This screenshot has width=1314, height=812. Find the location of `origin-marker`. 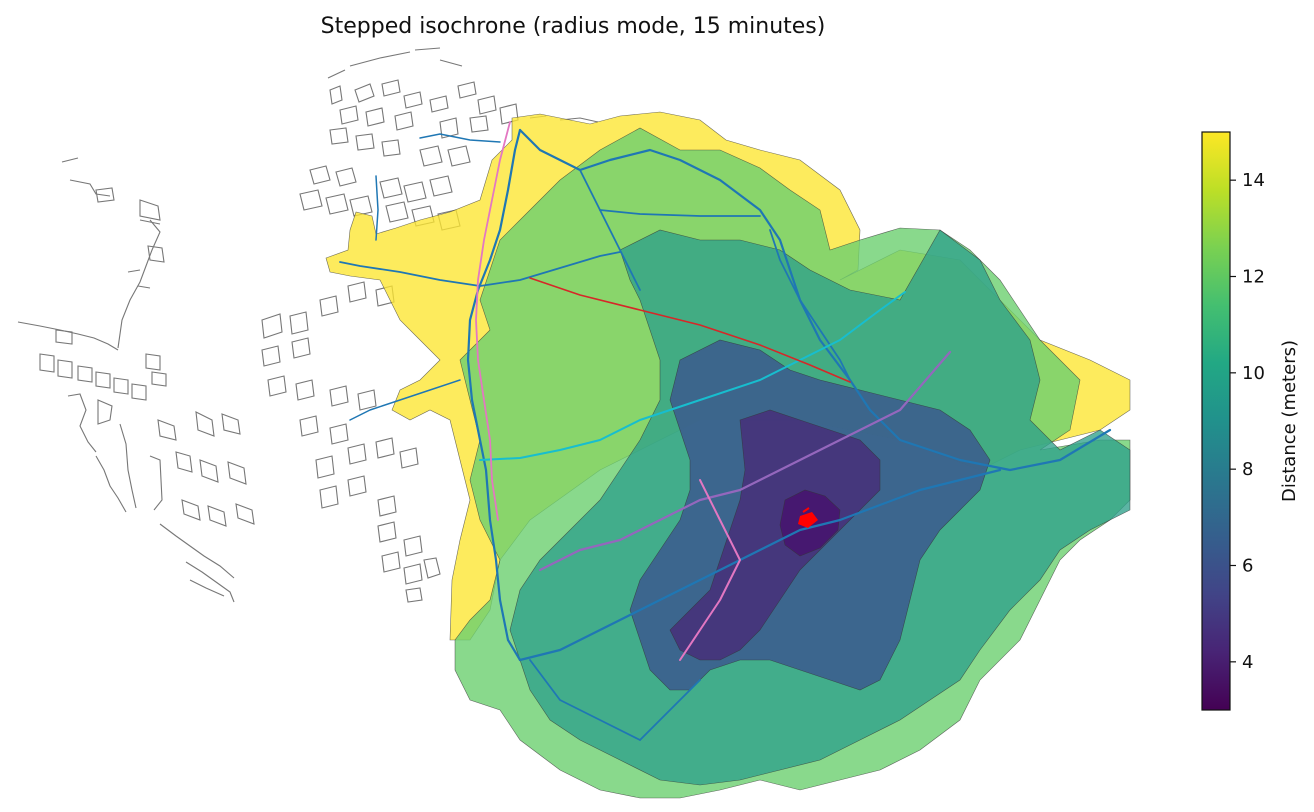

origin-marker is located at coordinates (808, 517).